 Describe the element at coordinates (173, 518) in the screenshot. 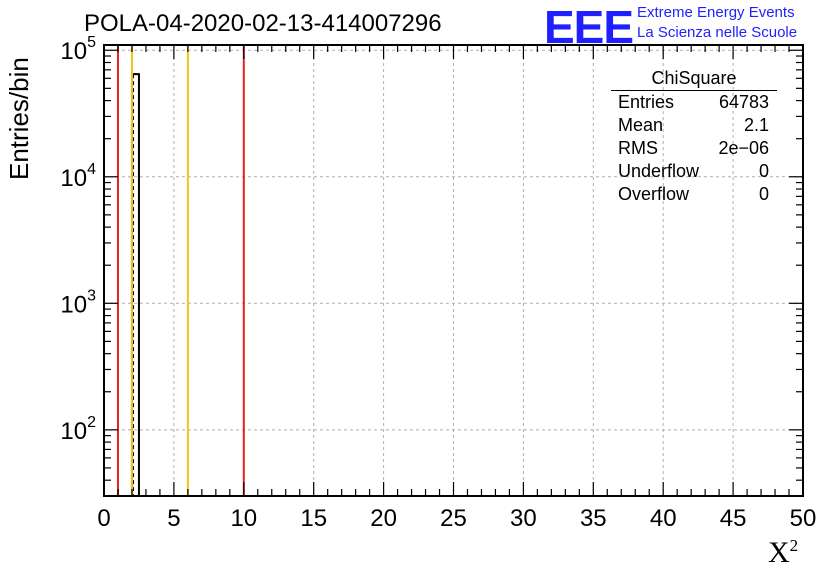

I see `x-tick-label: 5` at that location.